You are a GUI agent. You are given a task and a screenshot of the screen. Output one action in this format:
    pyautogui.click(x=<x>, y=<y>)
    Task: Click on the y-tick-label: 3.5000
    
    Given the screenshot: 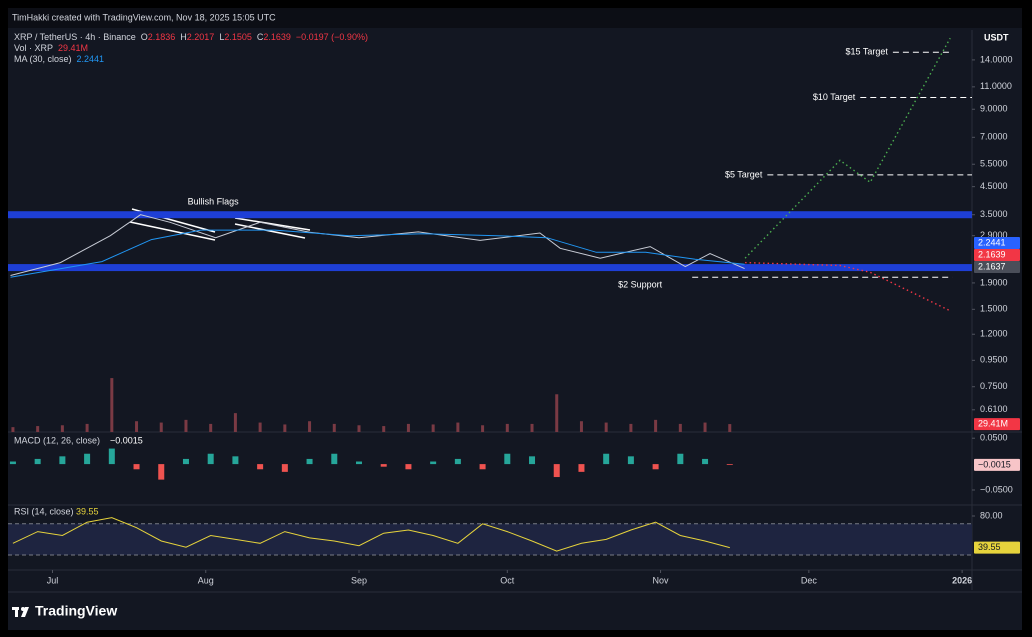 What is the action you would take?
    pyautogui.click(x=994, y=214)
    